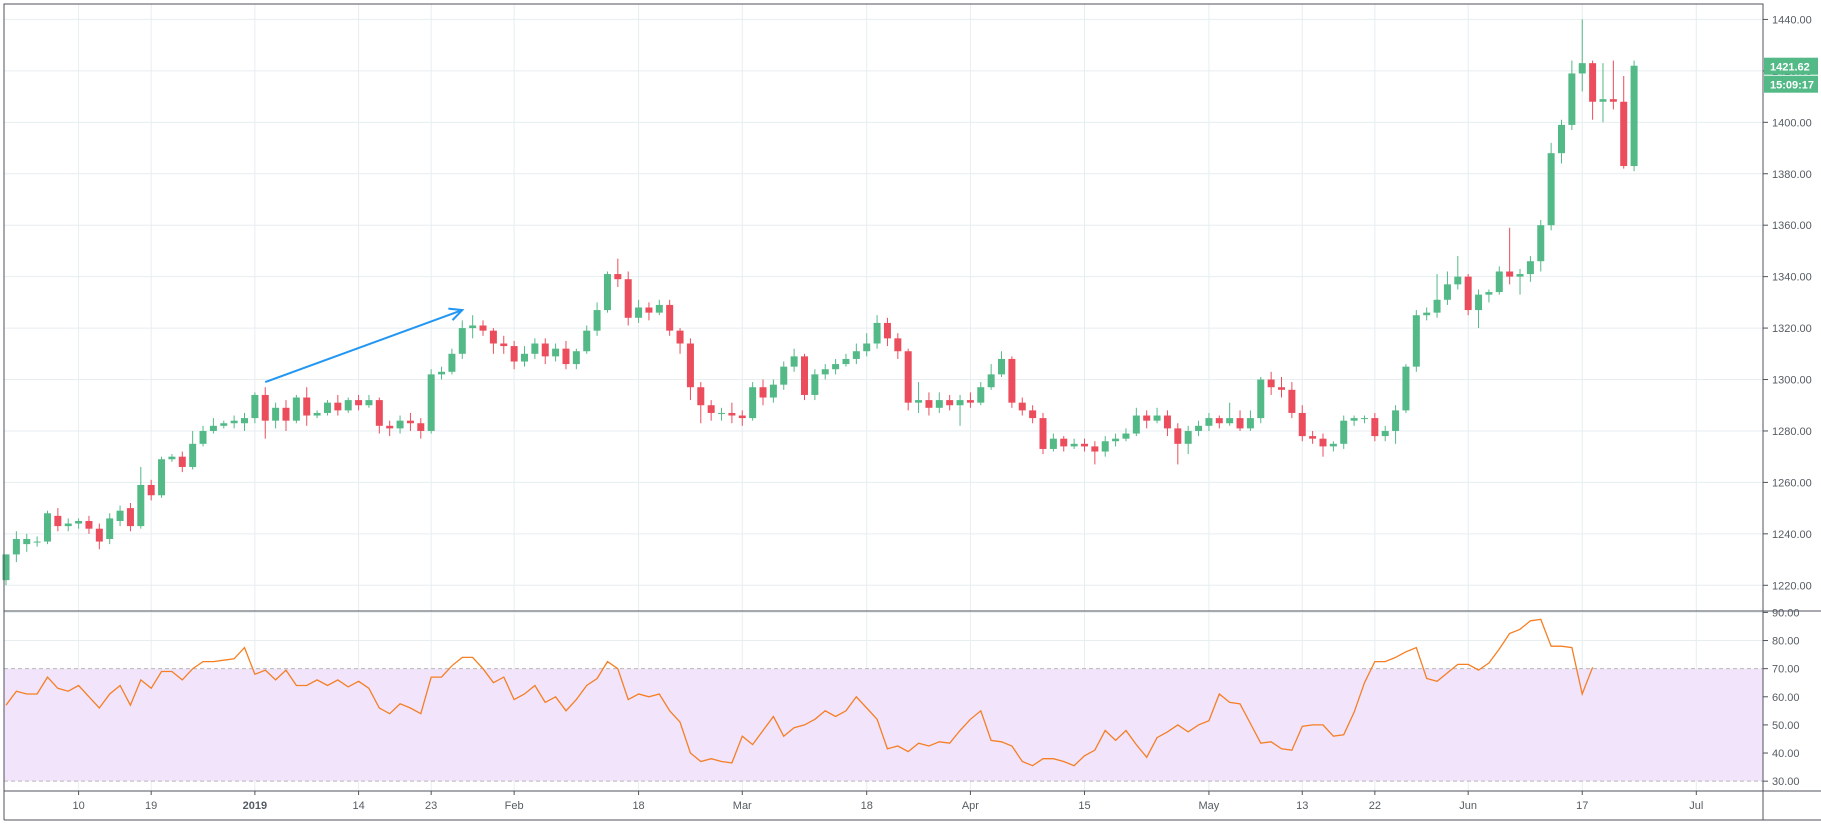 The width and height of the screenshot is (1821, 828). Describe the element at coordinates (883, 725) in the screenshot. I see `rsi-band-fill` at that location.